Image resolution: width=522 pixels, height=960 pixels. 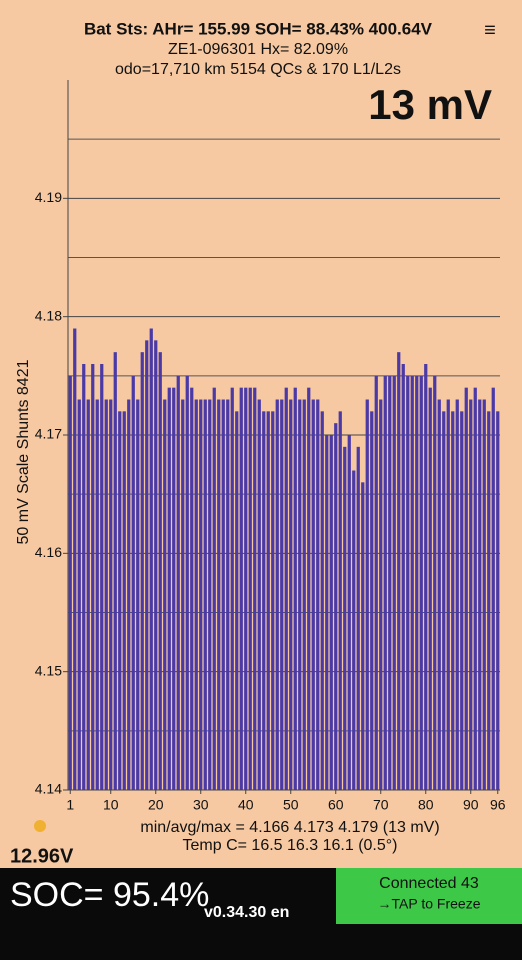 I want to click on version: v0.34.30 en, so click(x=246, y=912).